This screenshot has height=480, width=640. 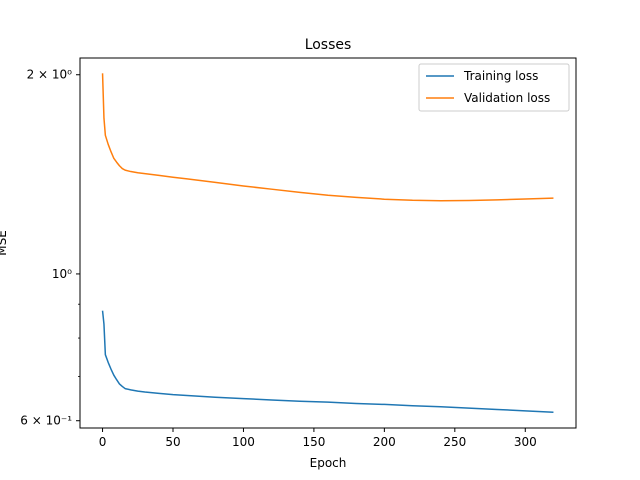 I want to click on legend-box, so click(x=494, y=87).